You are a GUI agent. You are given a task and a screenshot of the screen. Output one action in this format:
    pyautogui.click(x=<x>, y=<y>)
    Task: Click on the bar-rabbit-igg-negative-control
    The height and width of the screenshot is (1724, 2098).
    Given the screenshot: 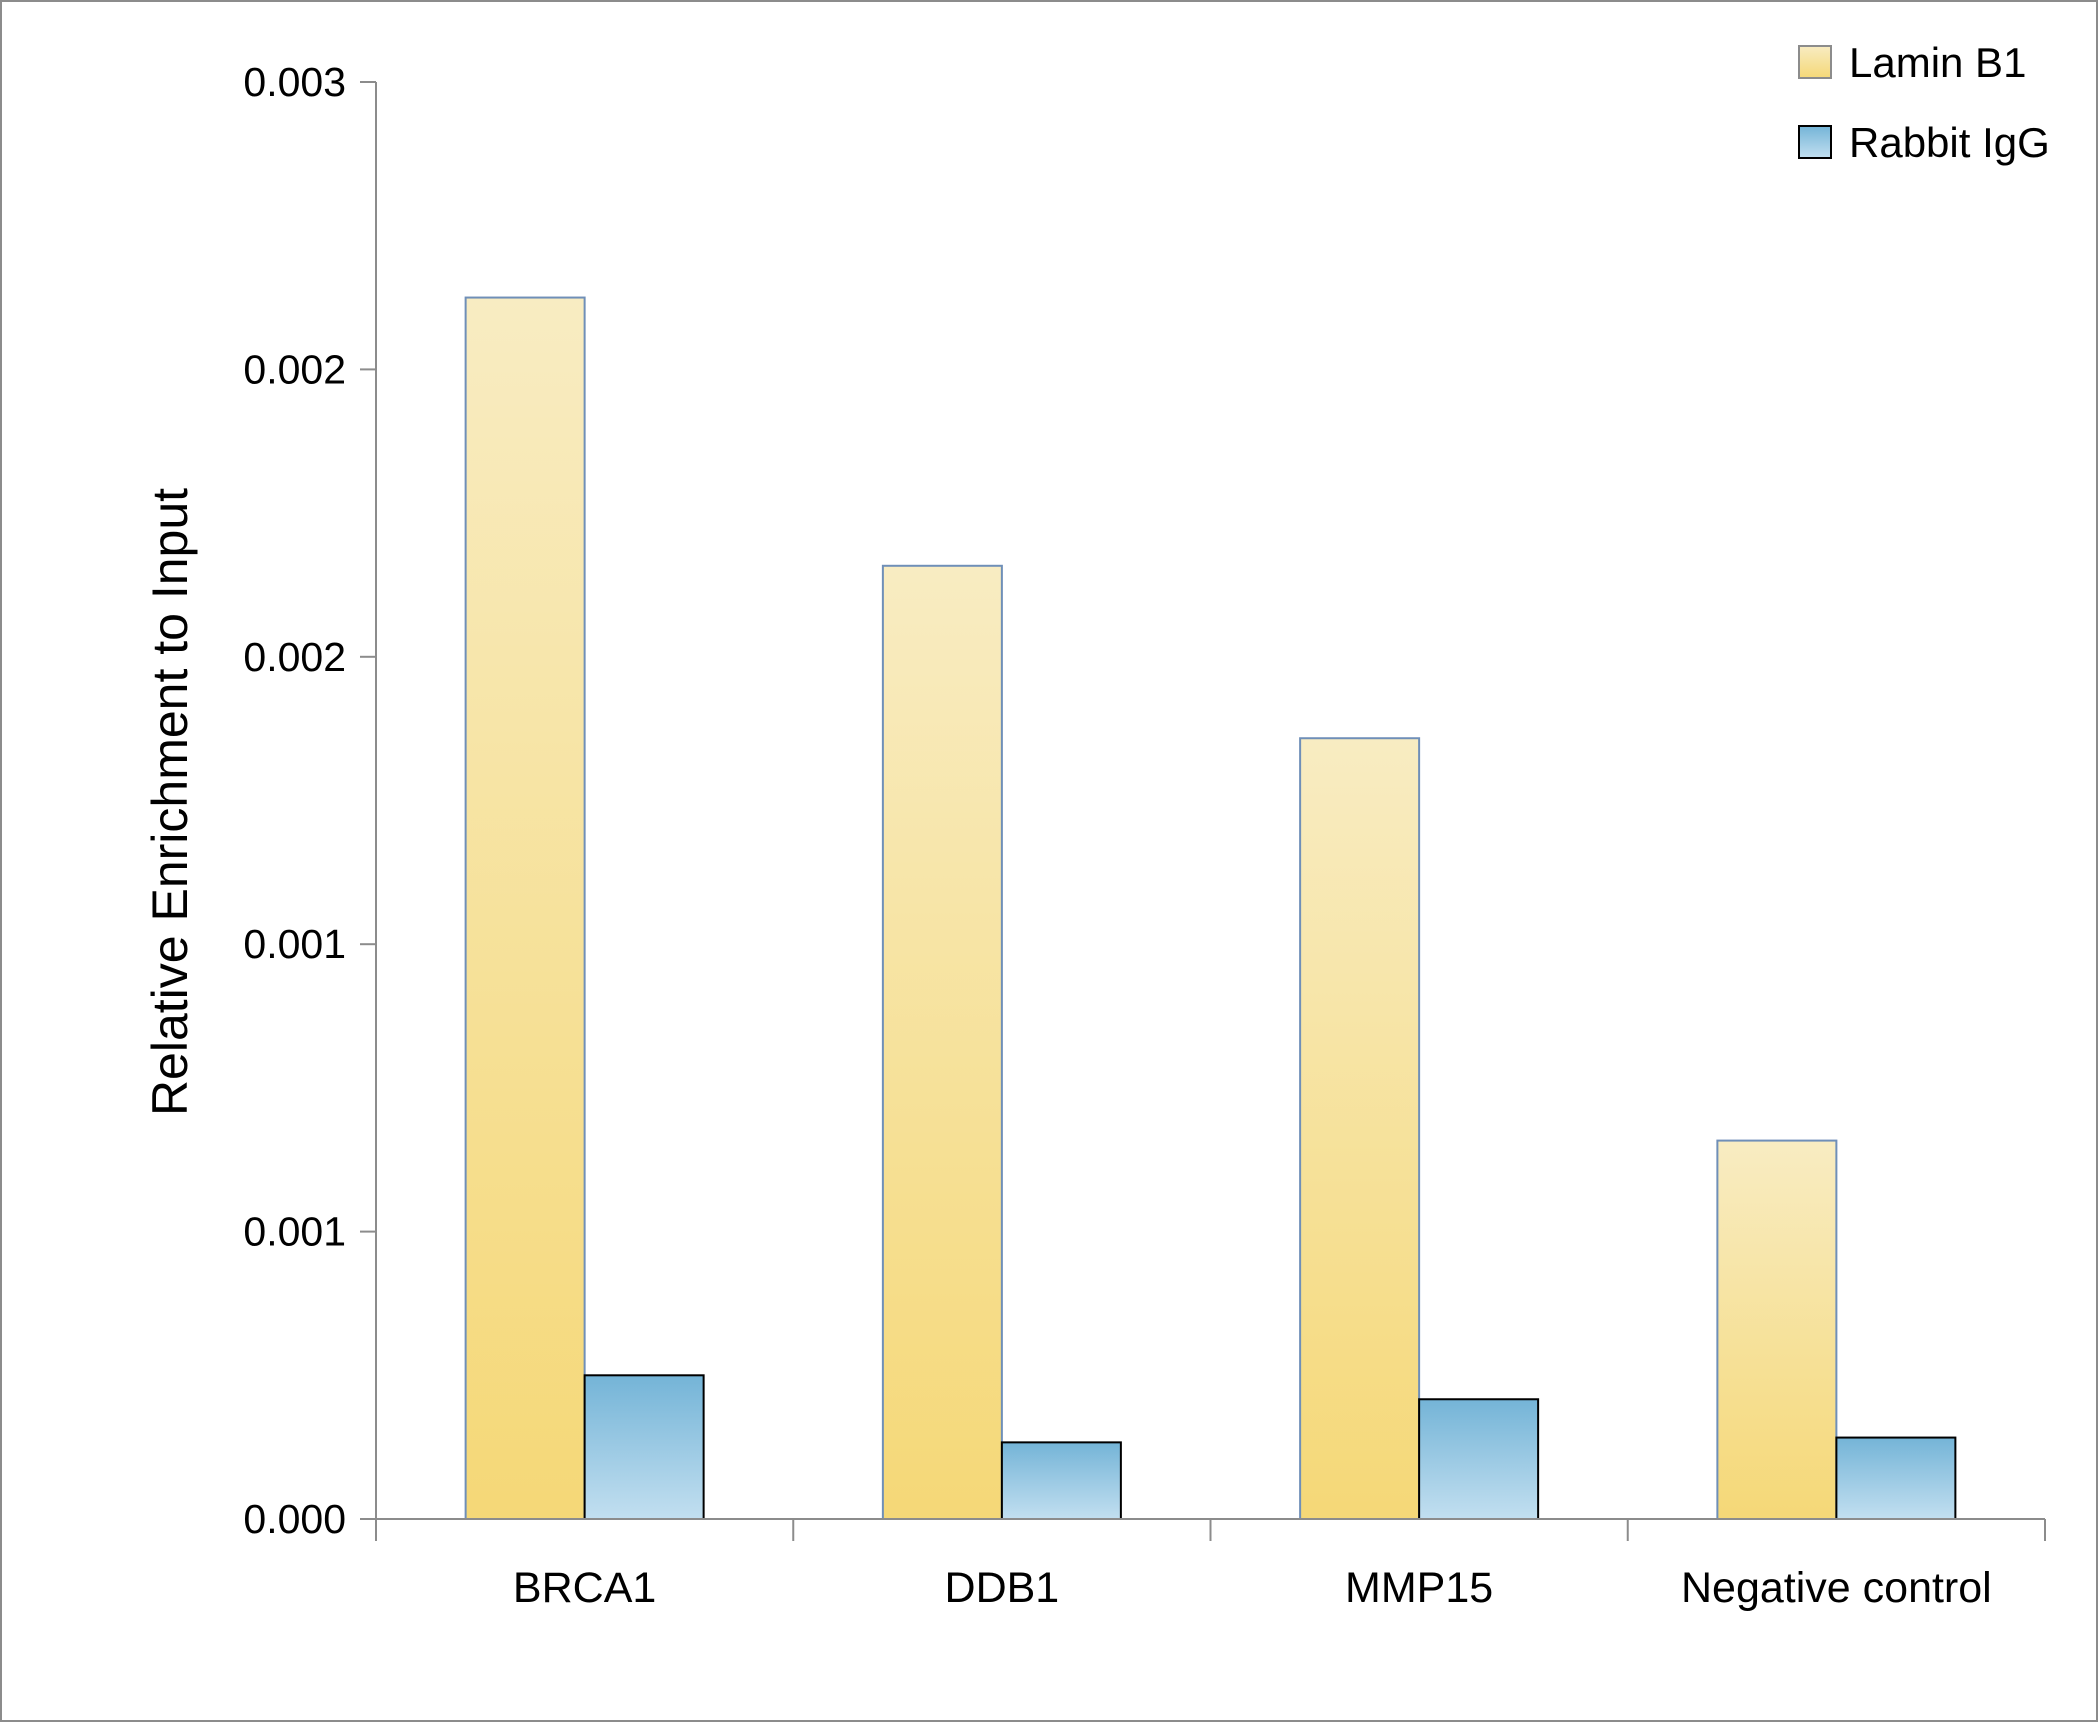 What is the action you would take?
    pyautogui.click(x=1896, y=1478)
    